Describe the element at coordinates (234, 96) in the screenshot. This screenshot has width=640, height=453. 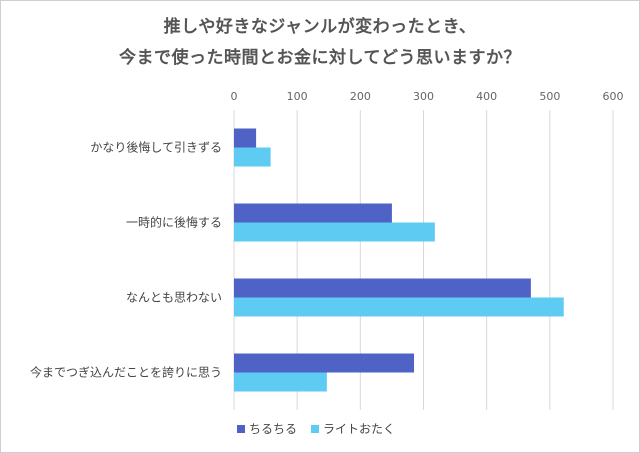
I see `x-tick-label-0: 0` at that location.